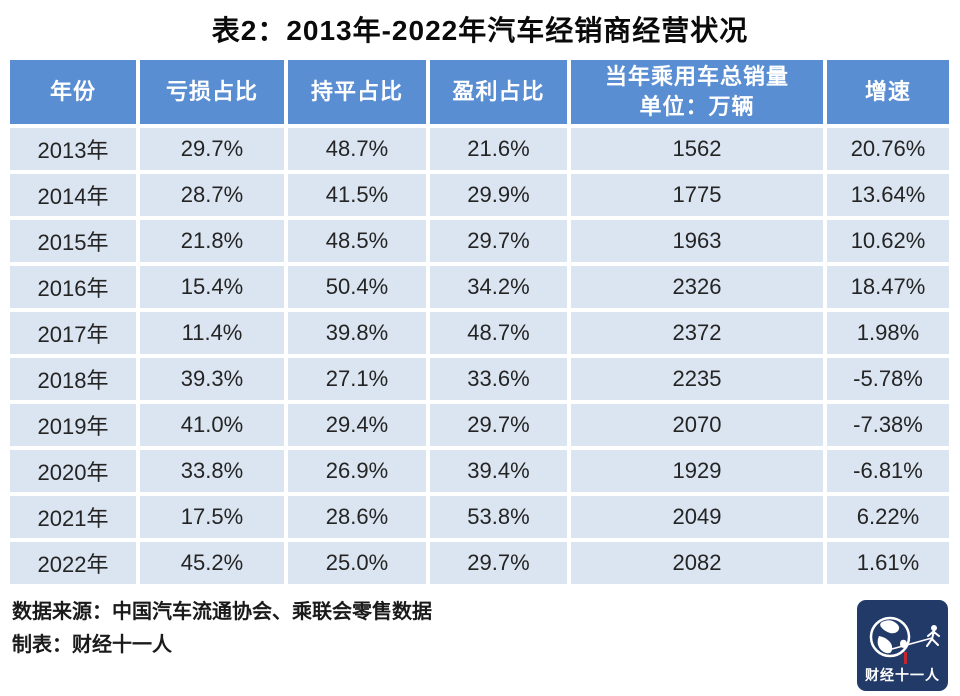 This screenshot has width=960, height=696. What do you see at coordinates (697, 563) in the screenshot?
I see `cell-sales: 2082` at bounding box center [697, 563].